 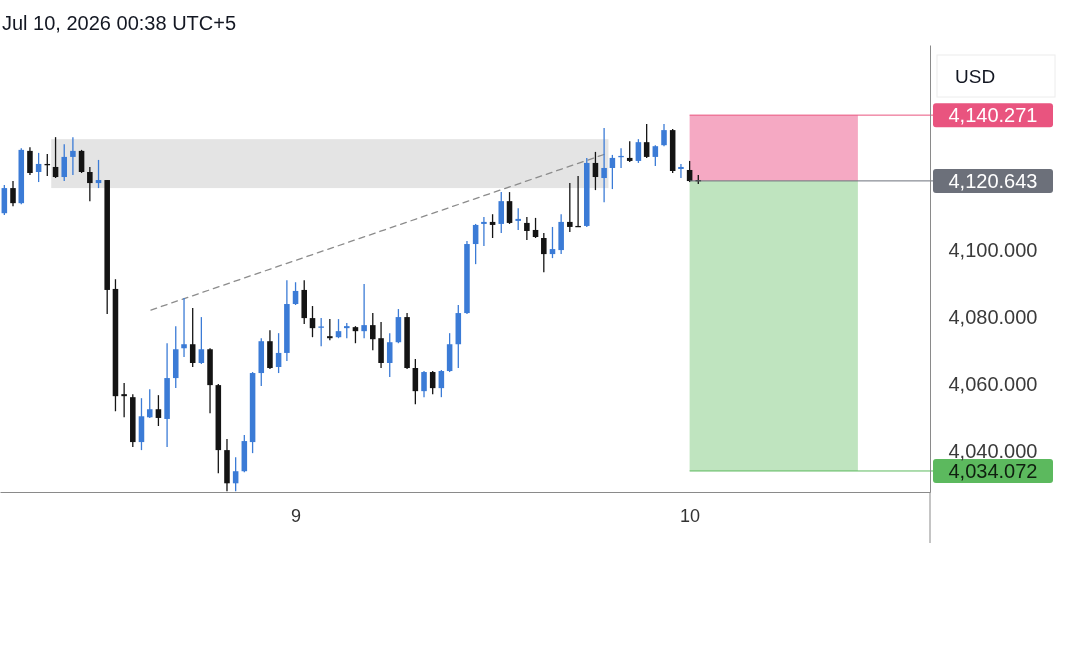 What do you see at coordinates (975, 76) in the screenshot?
I see `y-axis-title: USD` at bounding box center [975, 76].